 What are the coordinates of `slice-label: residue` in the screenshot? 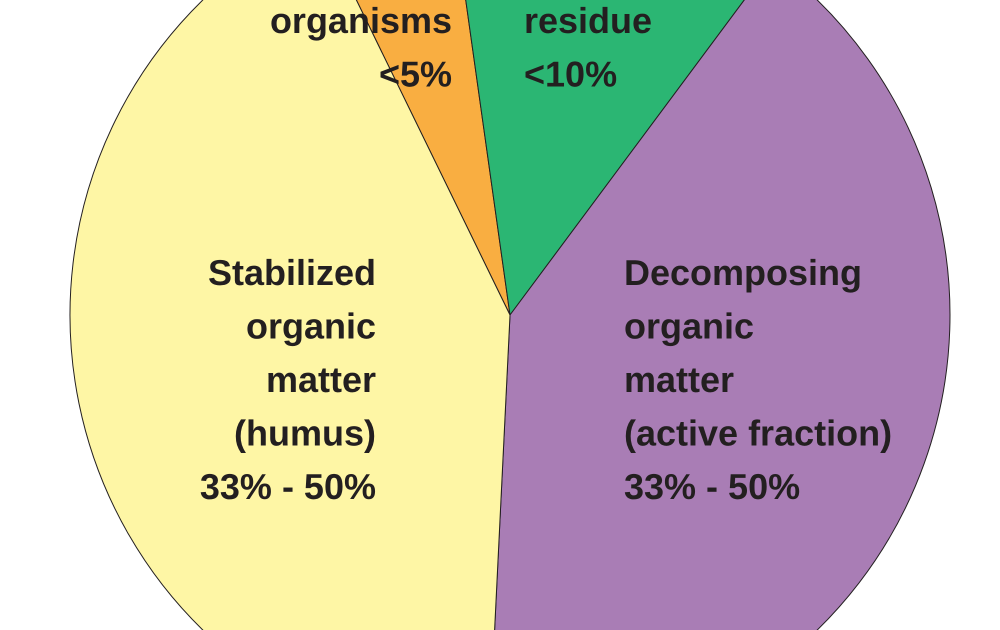 It's located at (588, 20).